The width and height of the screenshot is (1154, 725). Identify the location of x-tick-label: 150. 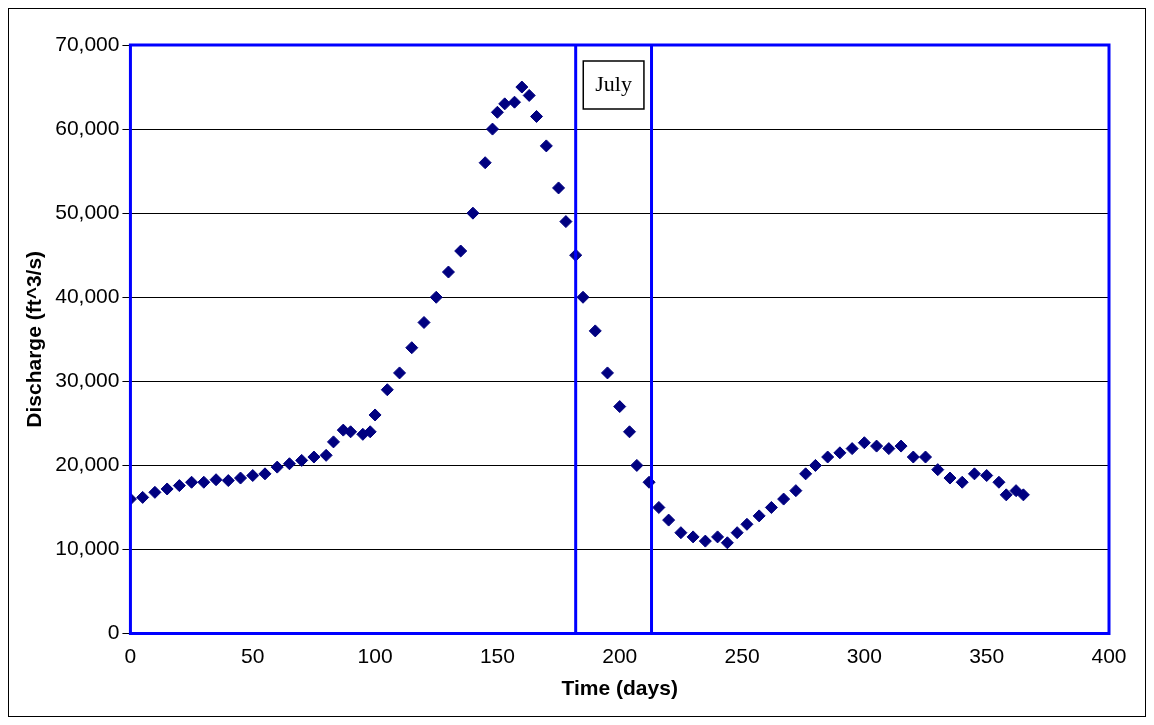
(497, 655).